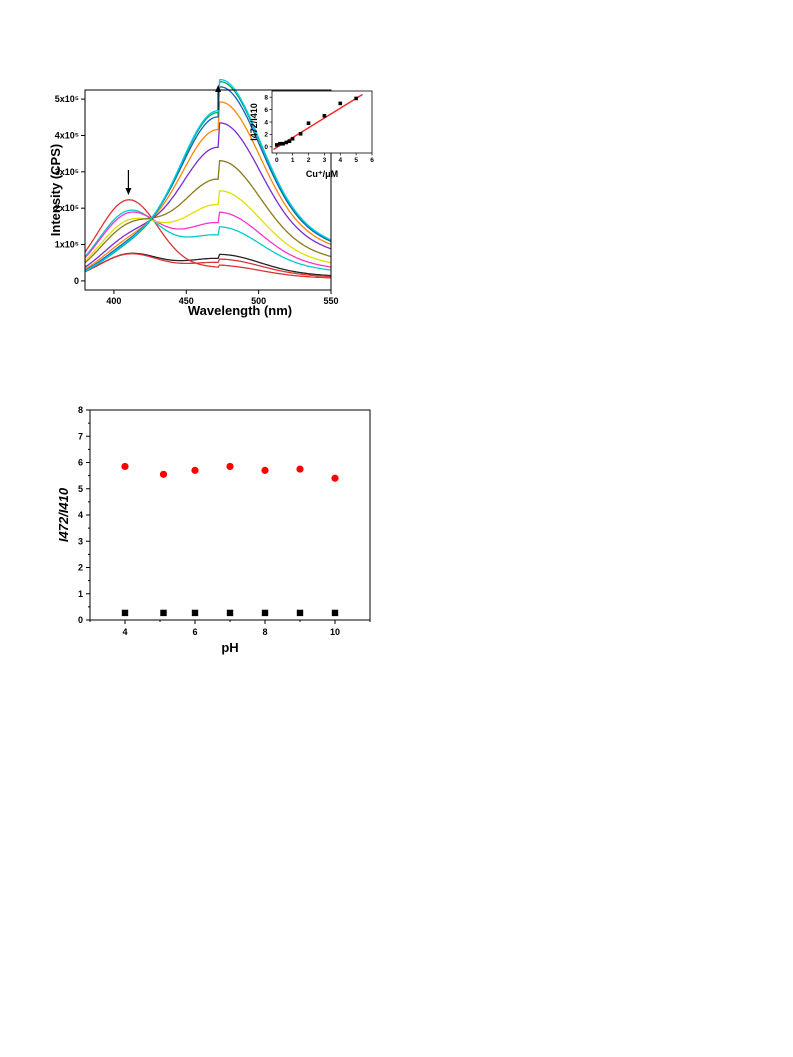 This screenshot has height=1057, width=793. Describe the element at coordinates (372, 160) in the screenshot. I see `inset-x-tick-label: 6` at that location.